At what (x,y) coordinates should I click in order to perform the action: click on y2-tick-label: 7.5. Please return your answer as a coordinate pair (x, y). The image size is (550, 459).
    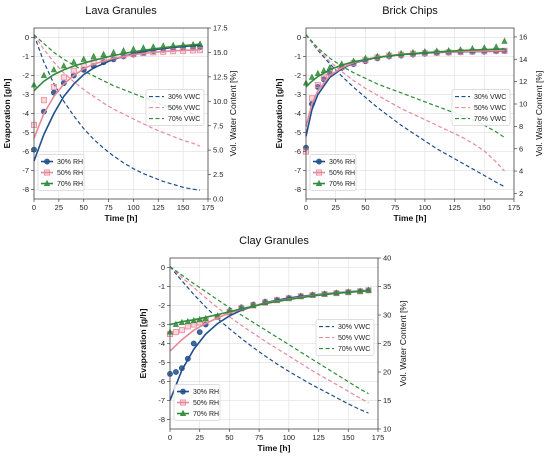
    Looking at the image, I should click on (218, 125).